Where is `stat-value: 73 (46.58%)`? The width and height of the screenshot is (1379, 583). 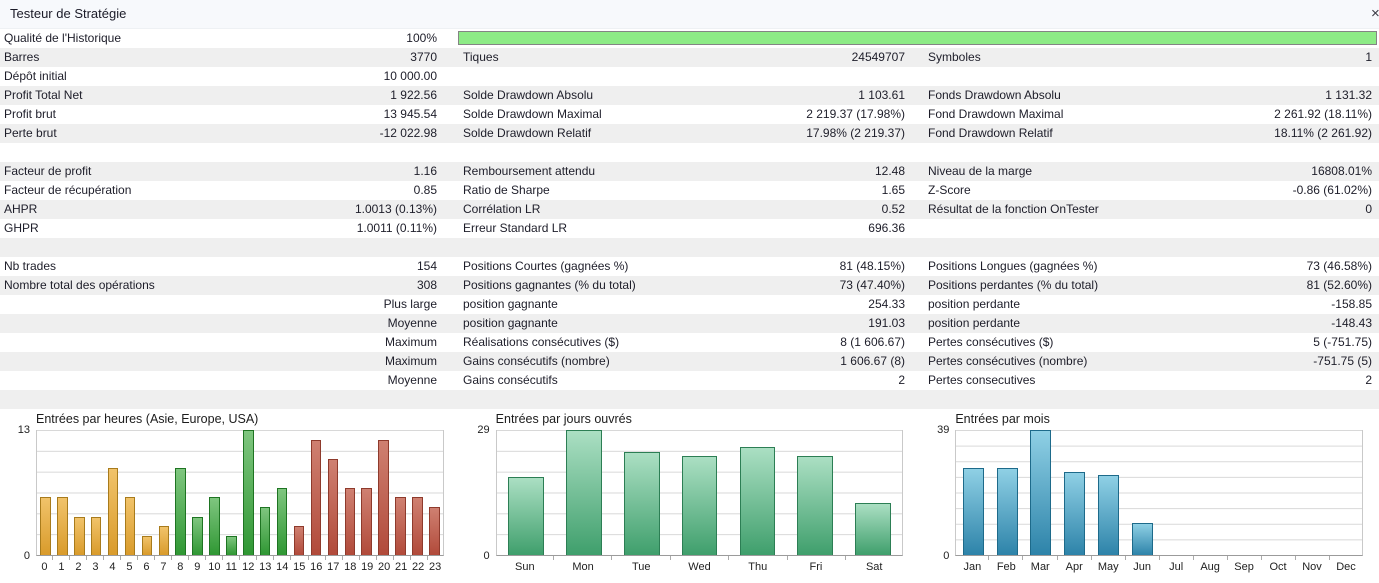
stat-value: 73 (46.58%) is located at coordinates (1339, 266).